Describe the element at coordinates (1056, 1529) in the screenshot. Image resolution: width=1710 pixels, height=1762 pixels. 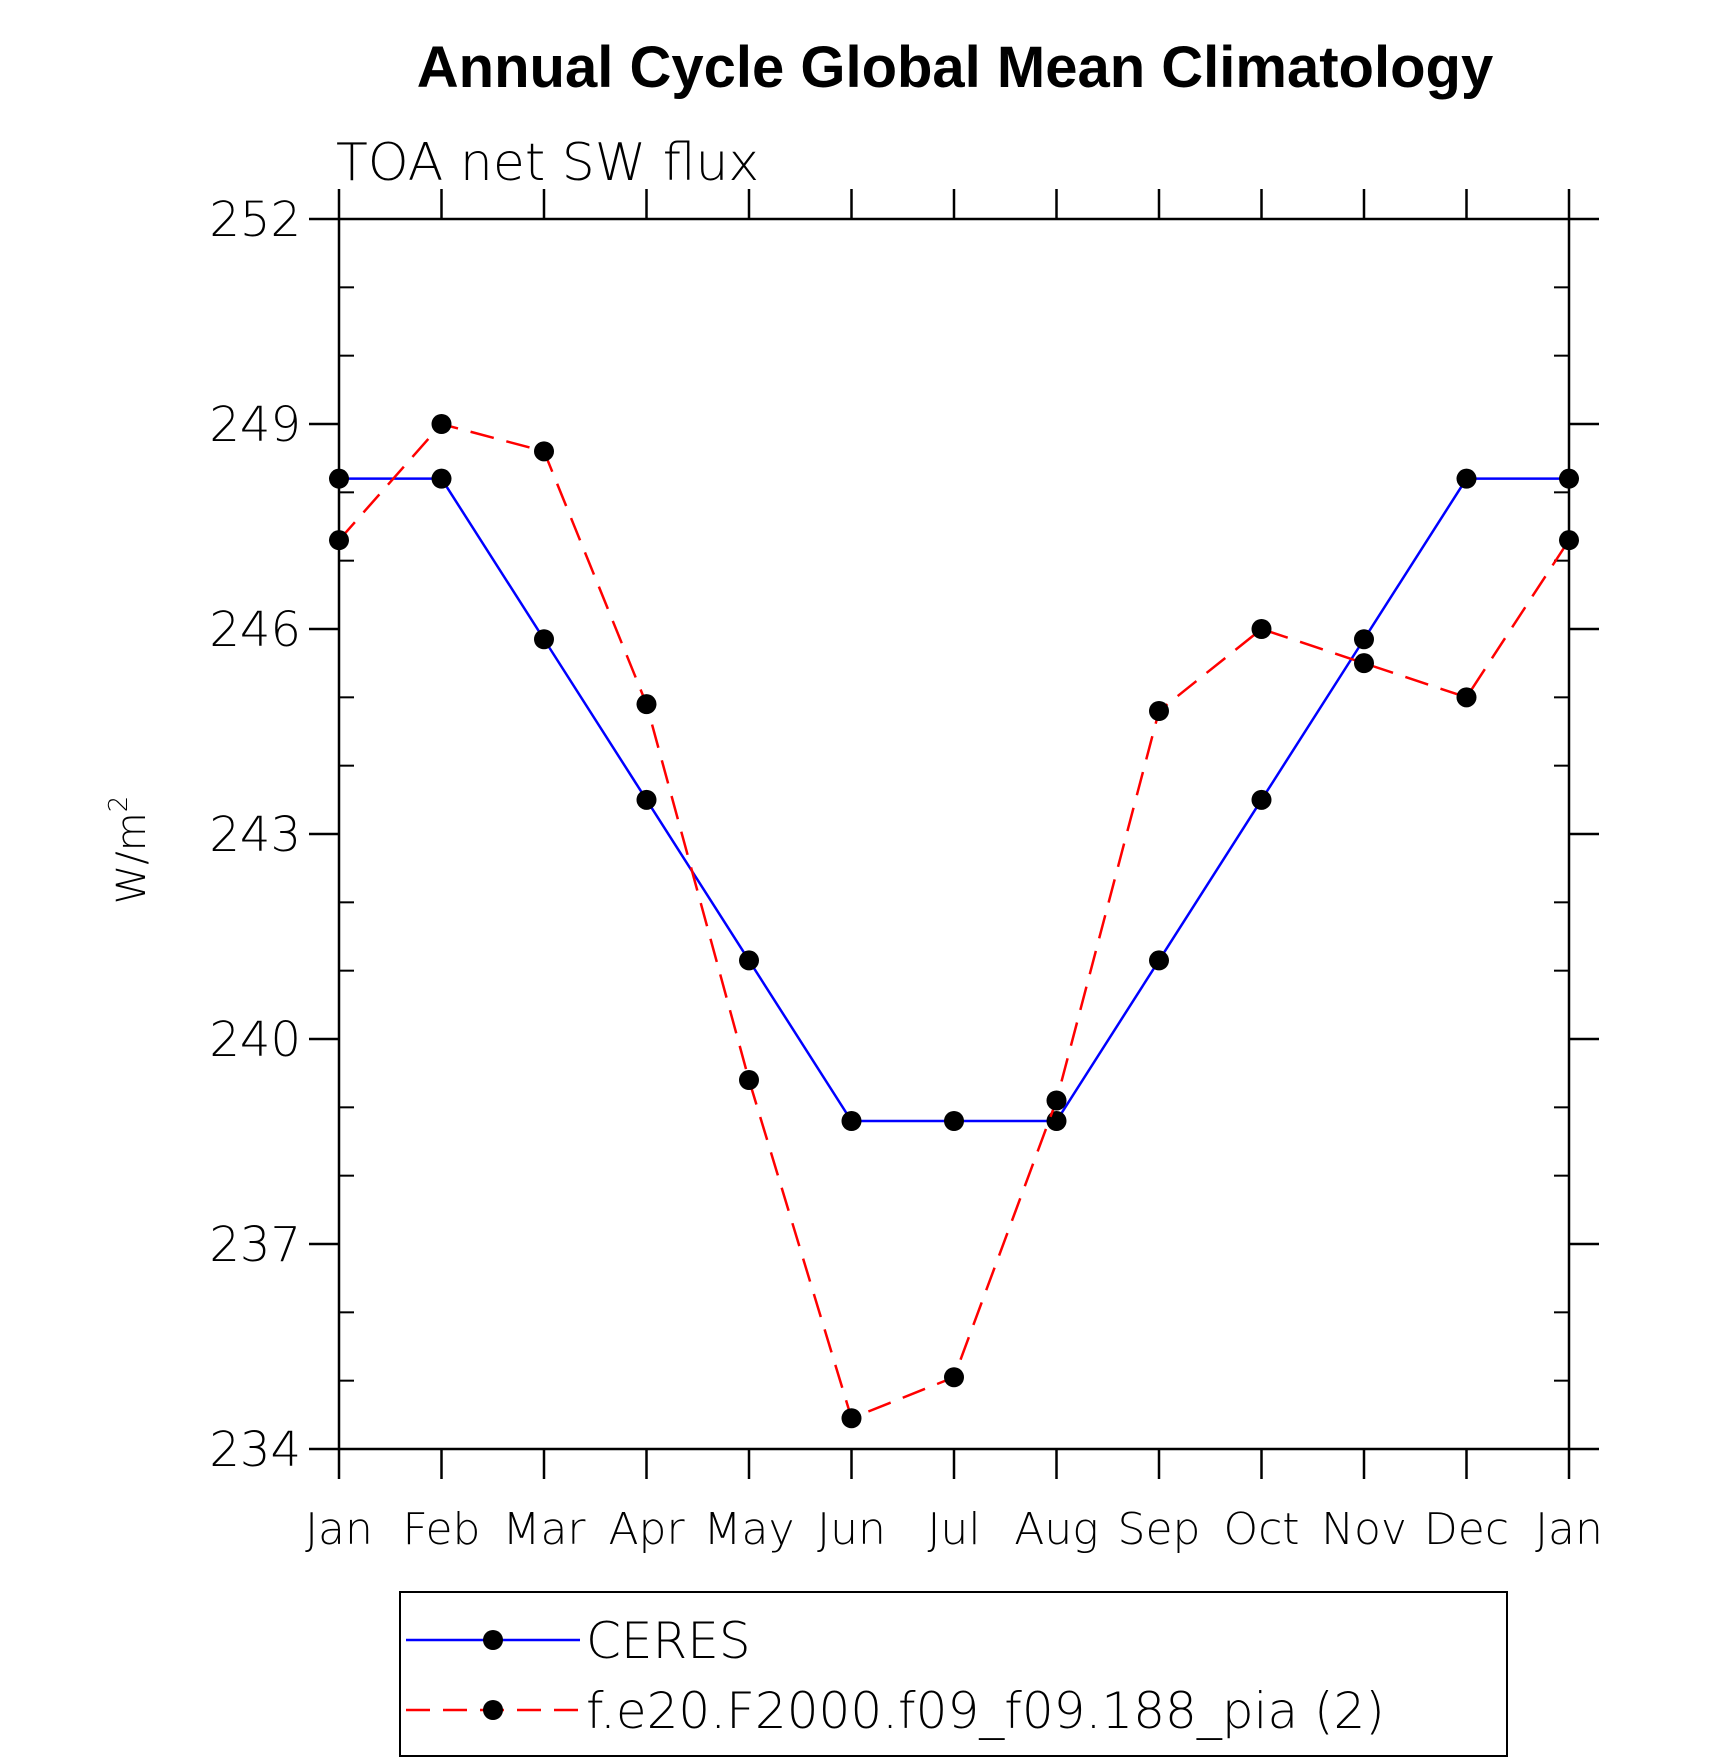
I see `x-tick-label: Aug` at that location.